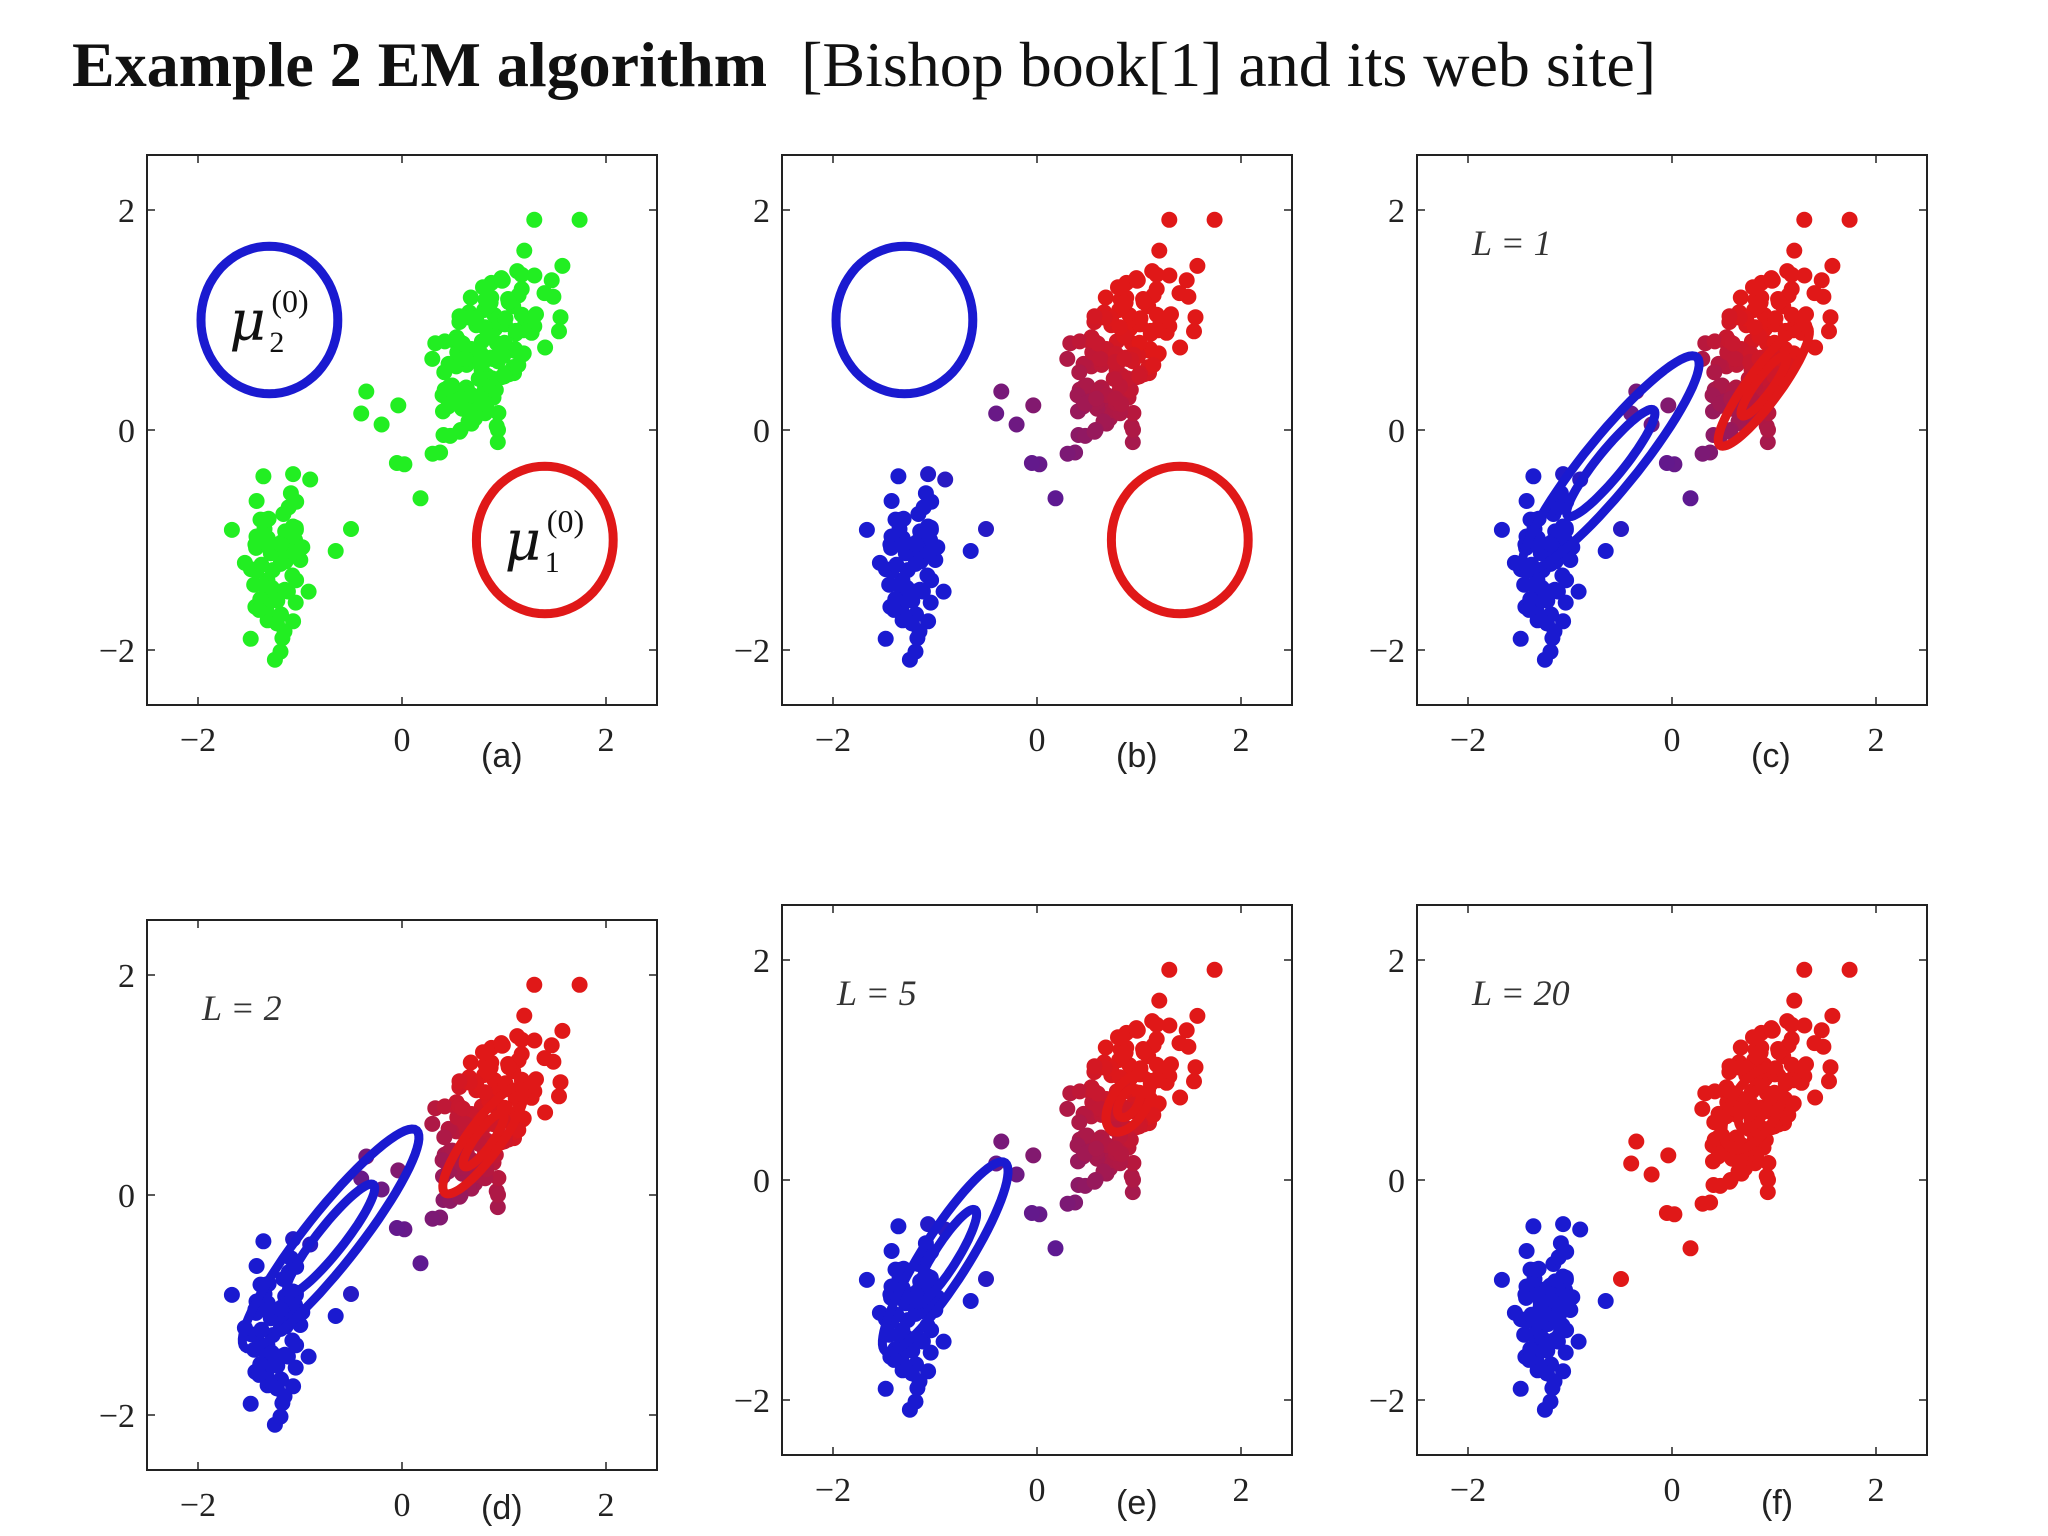 The height and width of the screenshot is (1536, 2048). What do you see at coordinates (752, 651) in the screenshot?
I see `y-tick-label: −2` at bounding box center [752, 651].